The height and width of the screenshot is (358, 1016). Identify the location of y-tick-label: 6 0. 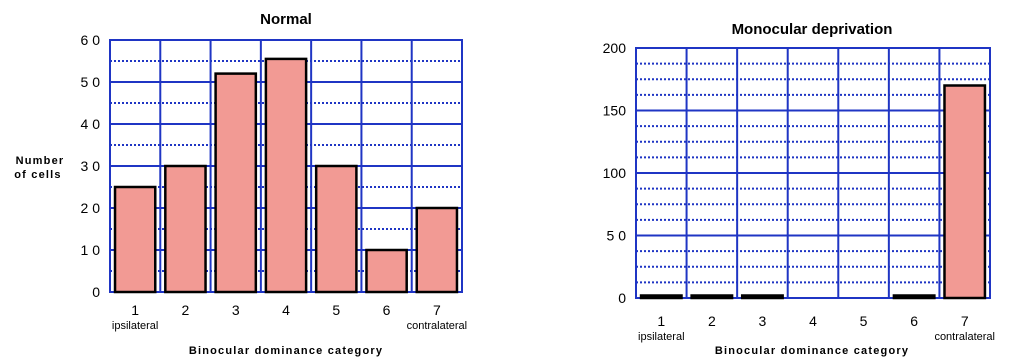
(91, 40).